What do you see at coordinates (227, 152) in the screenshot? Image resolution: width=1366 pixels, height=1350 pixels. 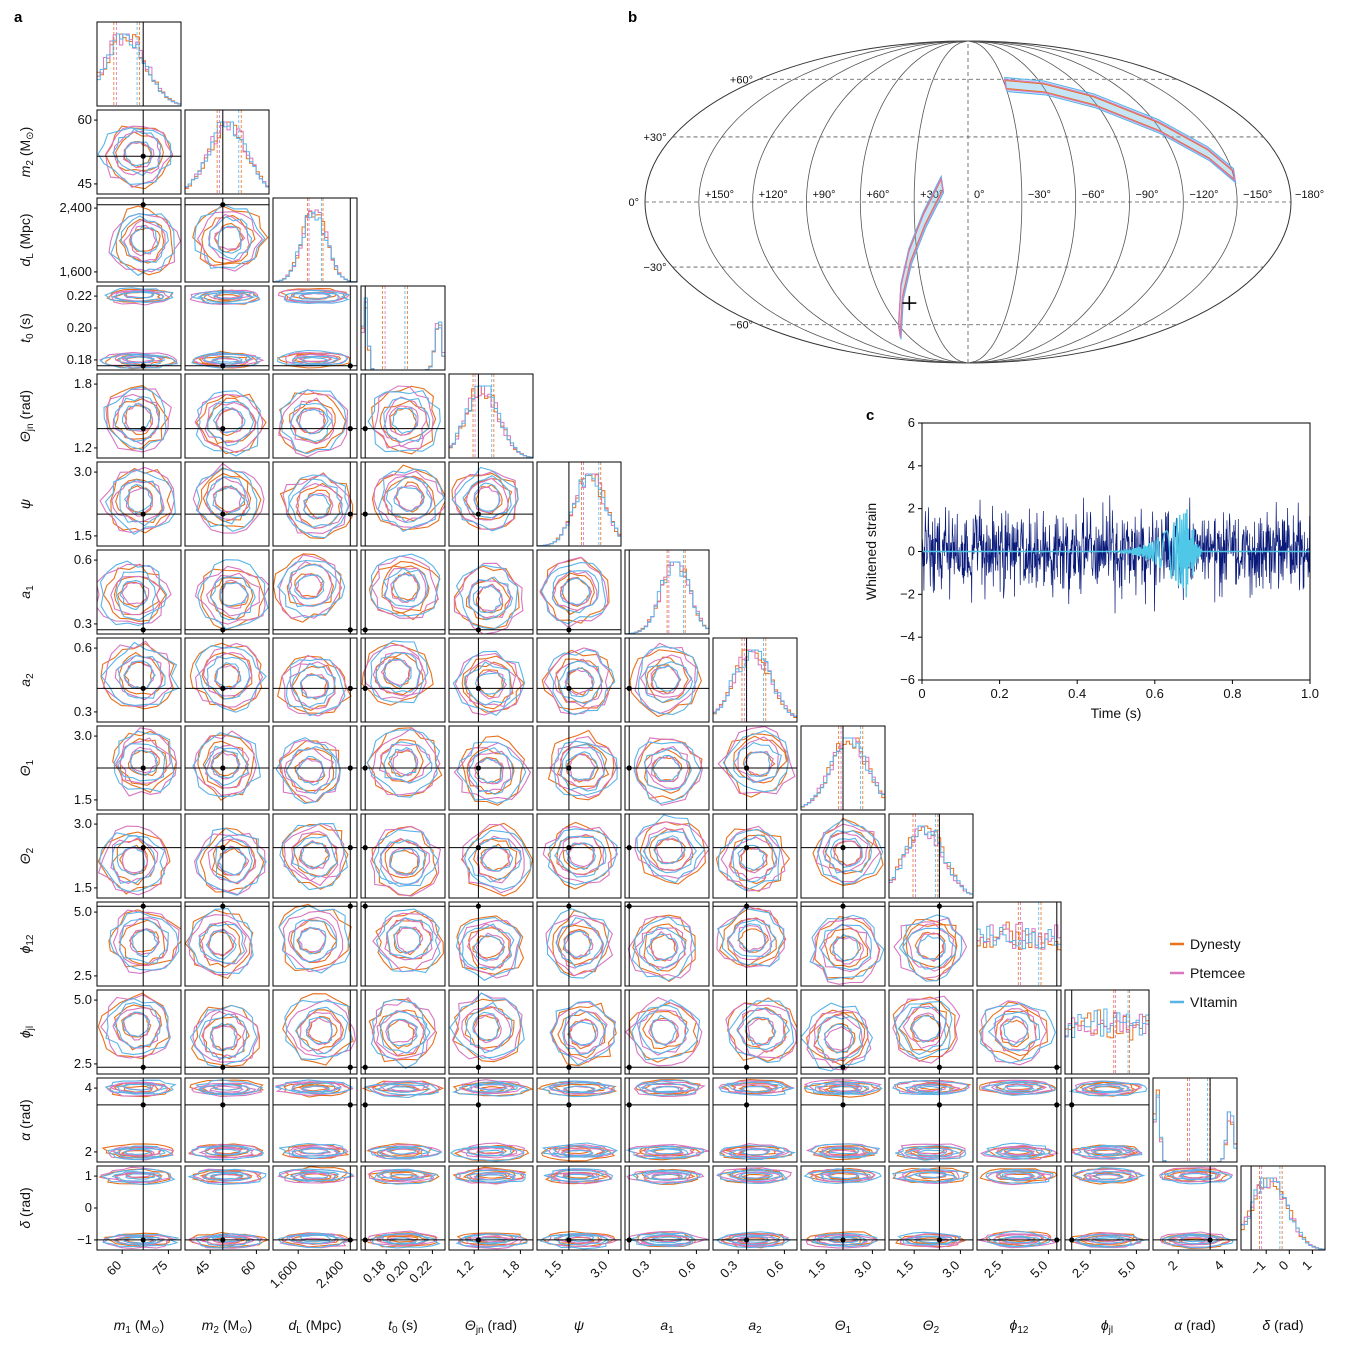 I see `corner-panel-m2-m2` at bounding box center [227, 152].